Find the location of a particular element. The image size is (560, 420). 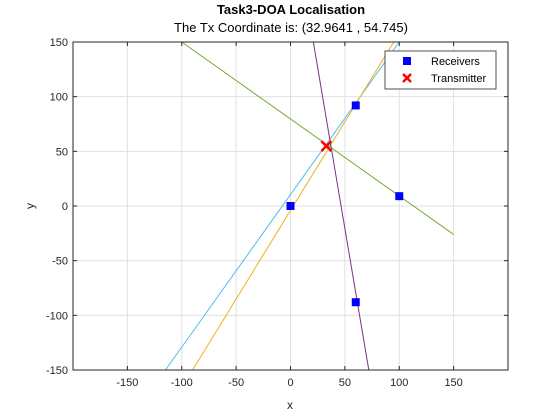

transmitter-point is located at coordinates (326, 146).